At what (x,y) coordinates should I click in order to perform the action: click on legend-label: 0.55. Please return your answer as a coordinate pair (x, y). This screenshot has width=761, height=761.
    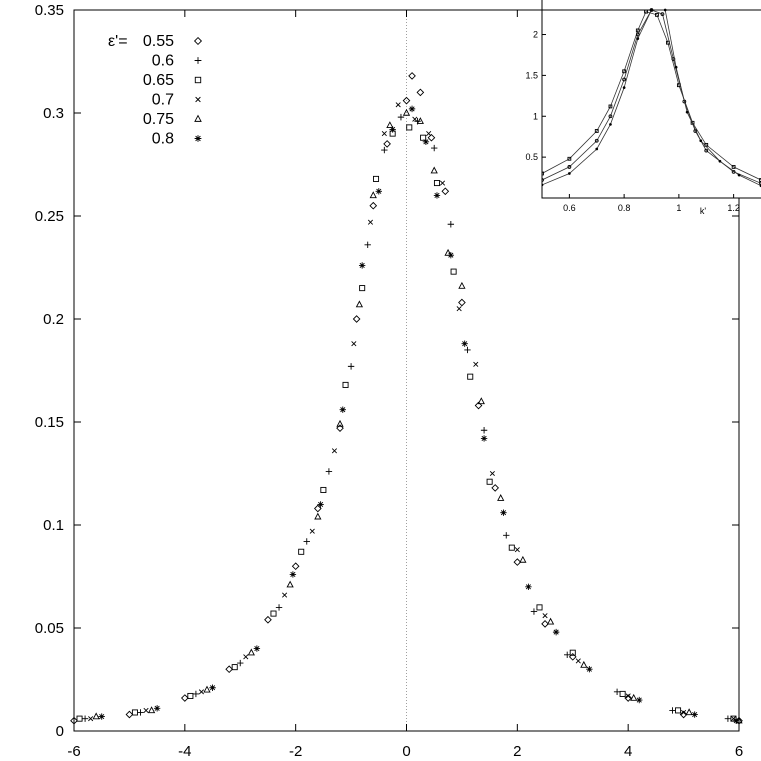
    Looking at the image, I should click on (158, 41).